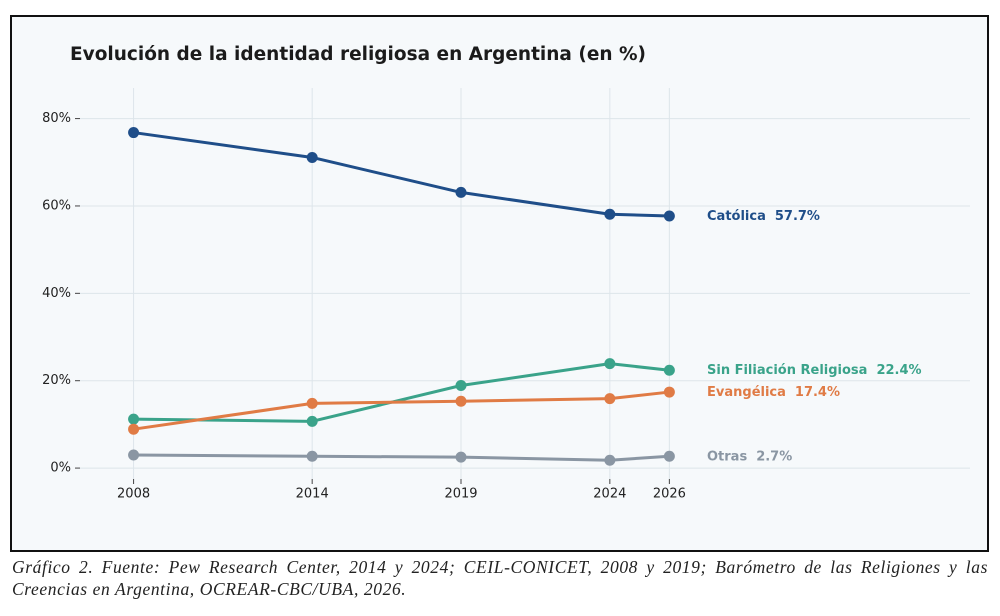 The height and width of the screenshot is (616, 1000). Describe the element at coordinates (797, 216) in the screenshot. I see `value-label: 57.7%` at that location.